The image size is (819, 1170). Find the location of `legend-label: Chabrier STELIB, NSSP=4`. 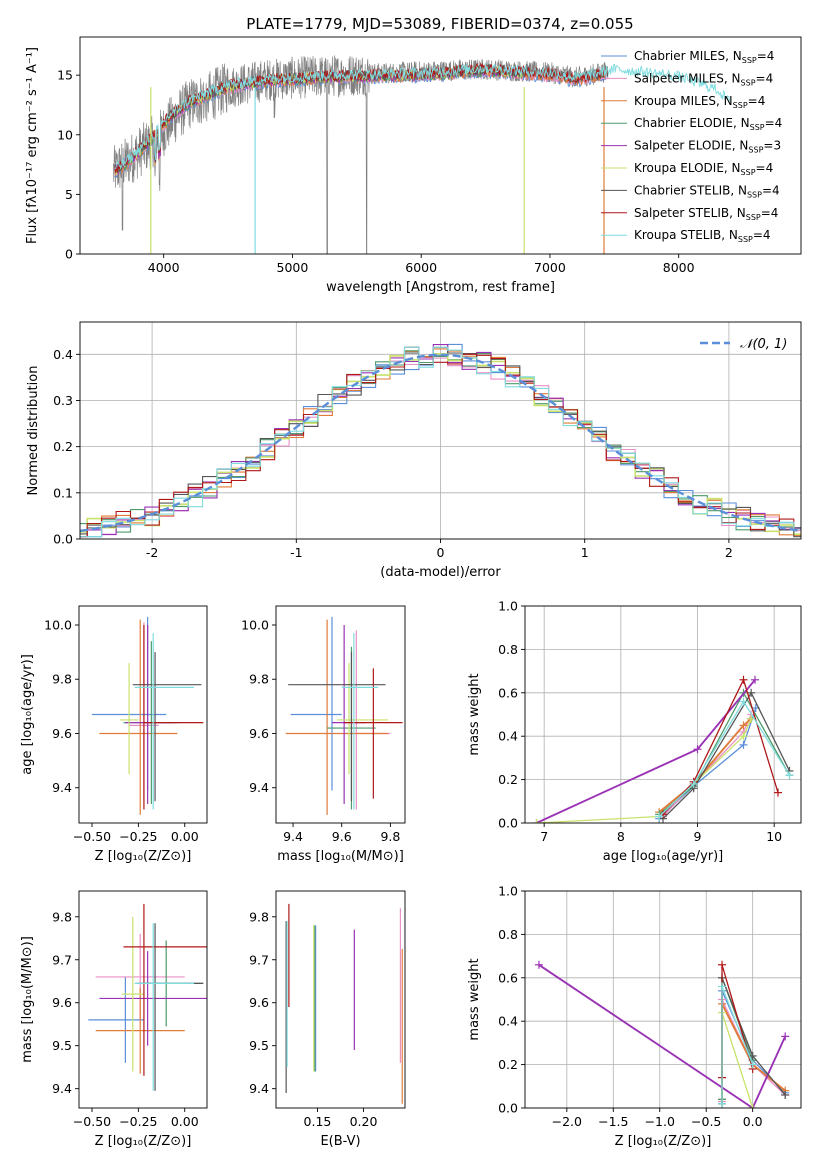

legend-label: Chabrier STELIB, NSSP=4 is located at coordinates (707, 191).